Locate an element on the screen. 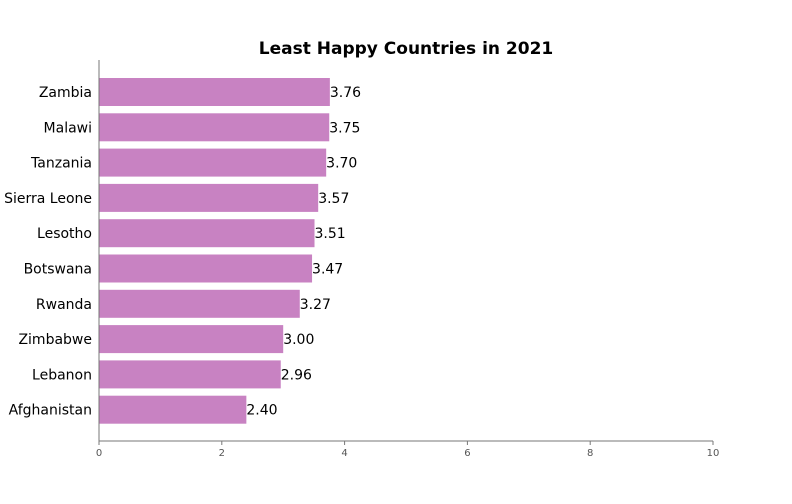 Image resolution: width=792 pixels, height=504 pixels. bar-botswana is located at coordinates (206, 268).